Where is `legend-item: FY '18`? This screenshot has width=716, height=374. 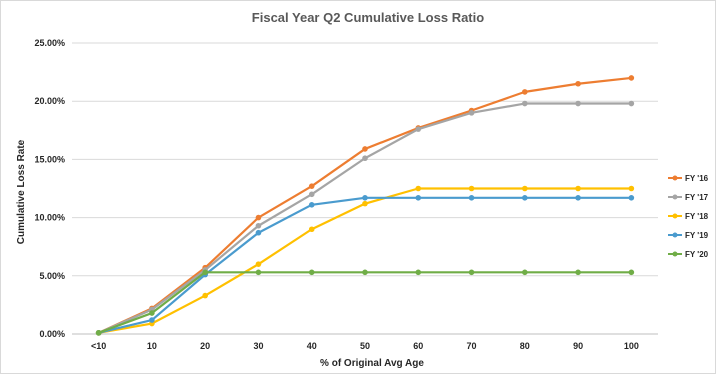
legend-item: FY '18 is located at coordinates (688, 216).